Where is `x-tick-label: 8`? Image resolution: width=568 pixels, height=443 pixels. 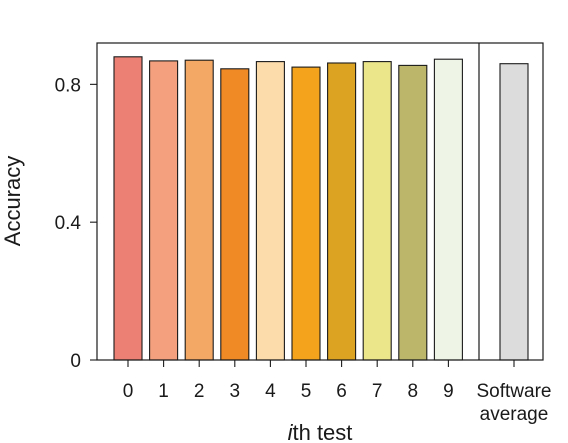 x-tick-label: 8 is located at coordinates (413, 391).